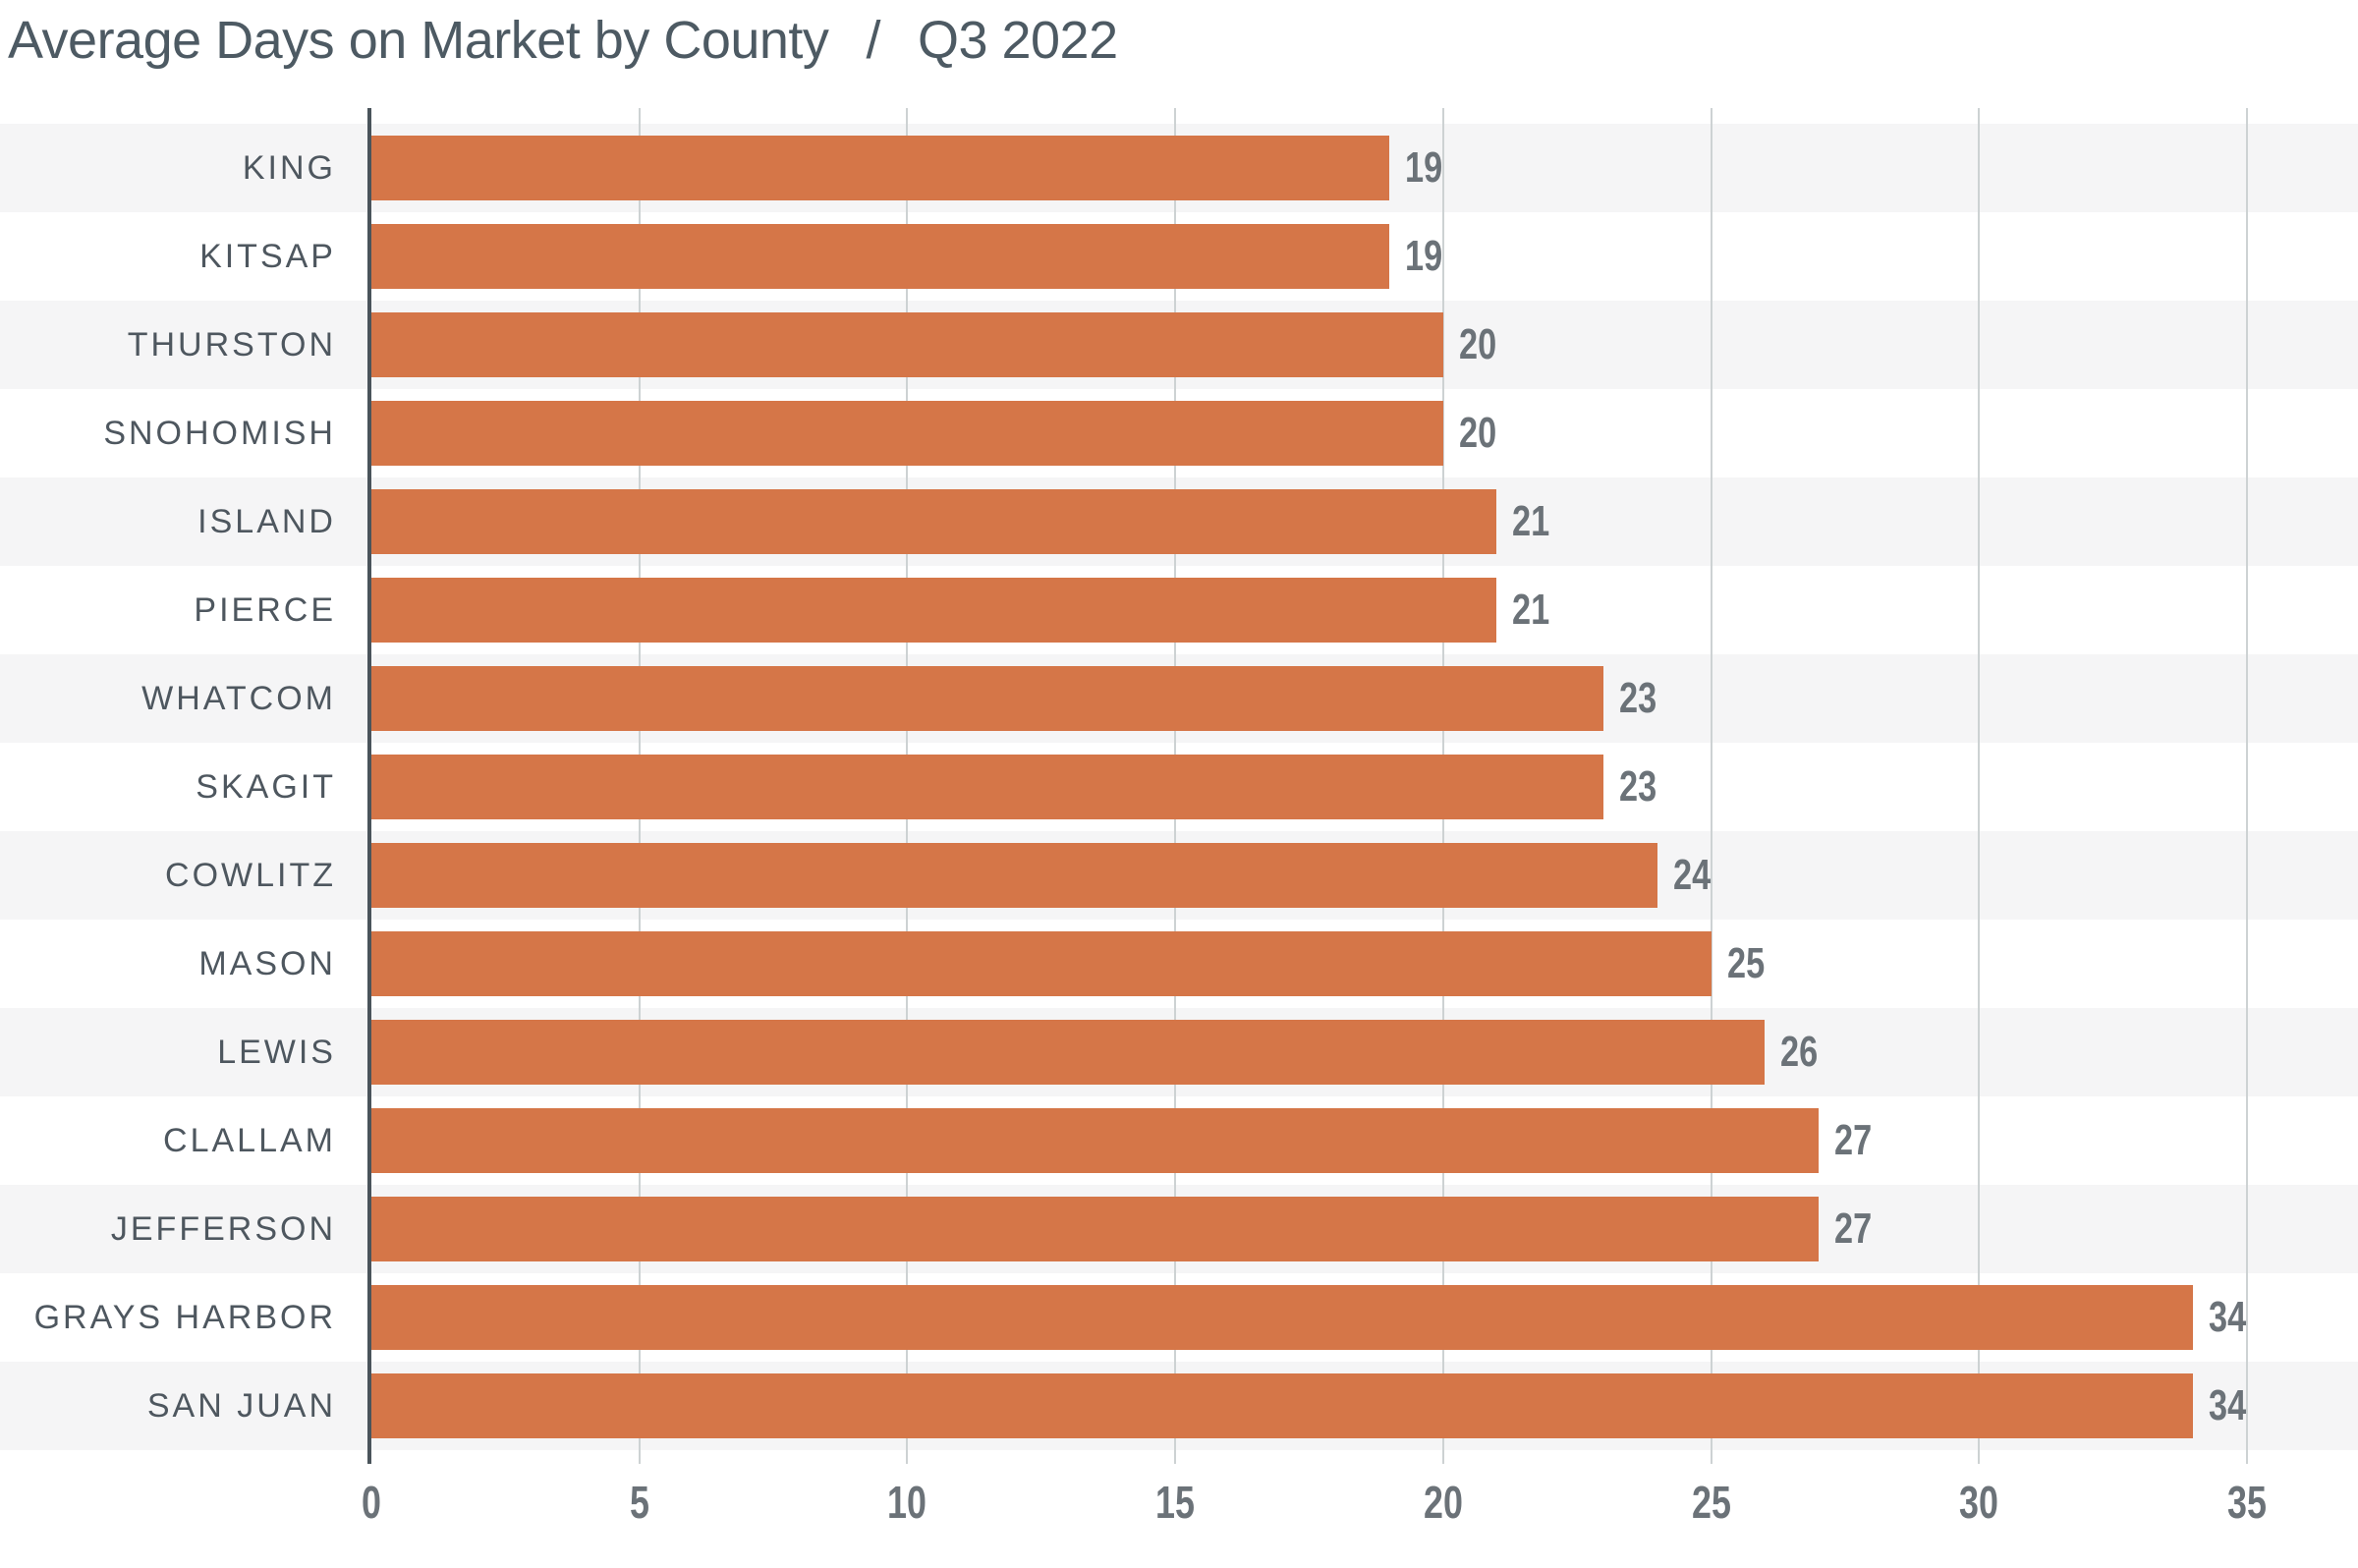 This screenshot has height=1568, width=2358. I want to click on bar-snohomish, so click(907, 433).